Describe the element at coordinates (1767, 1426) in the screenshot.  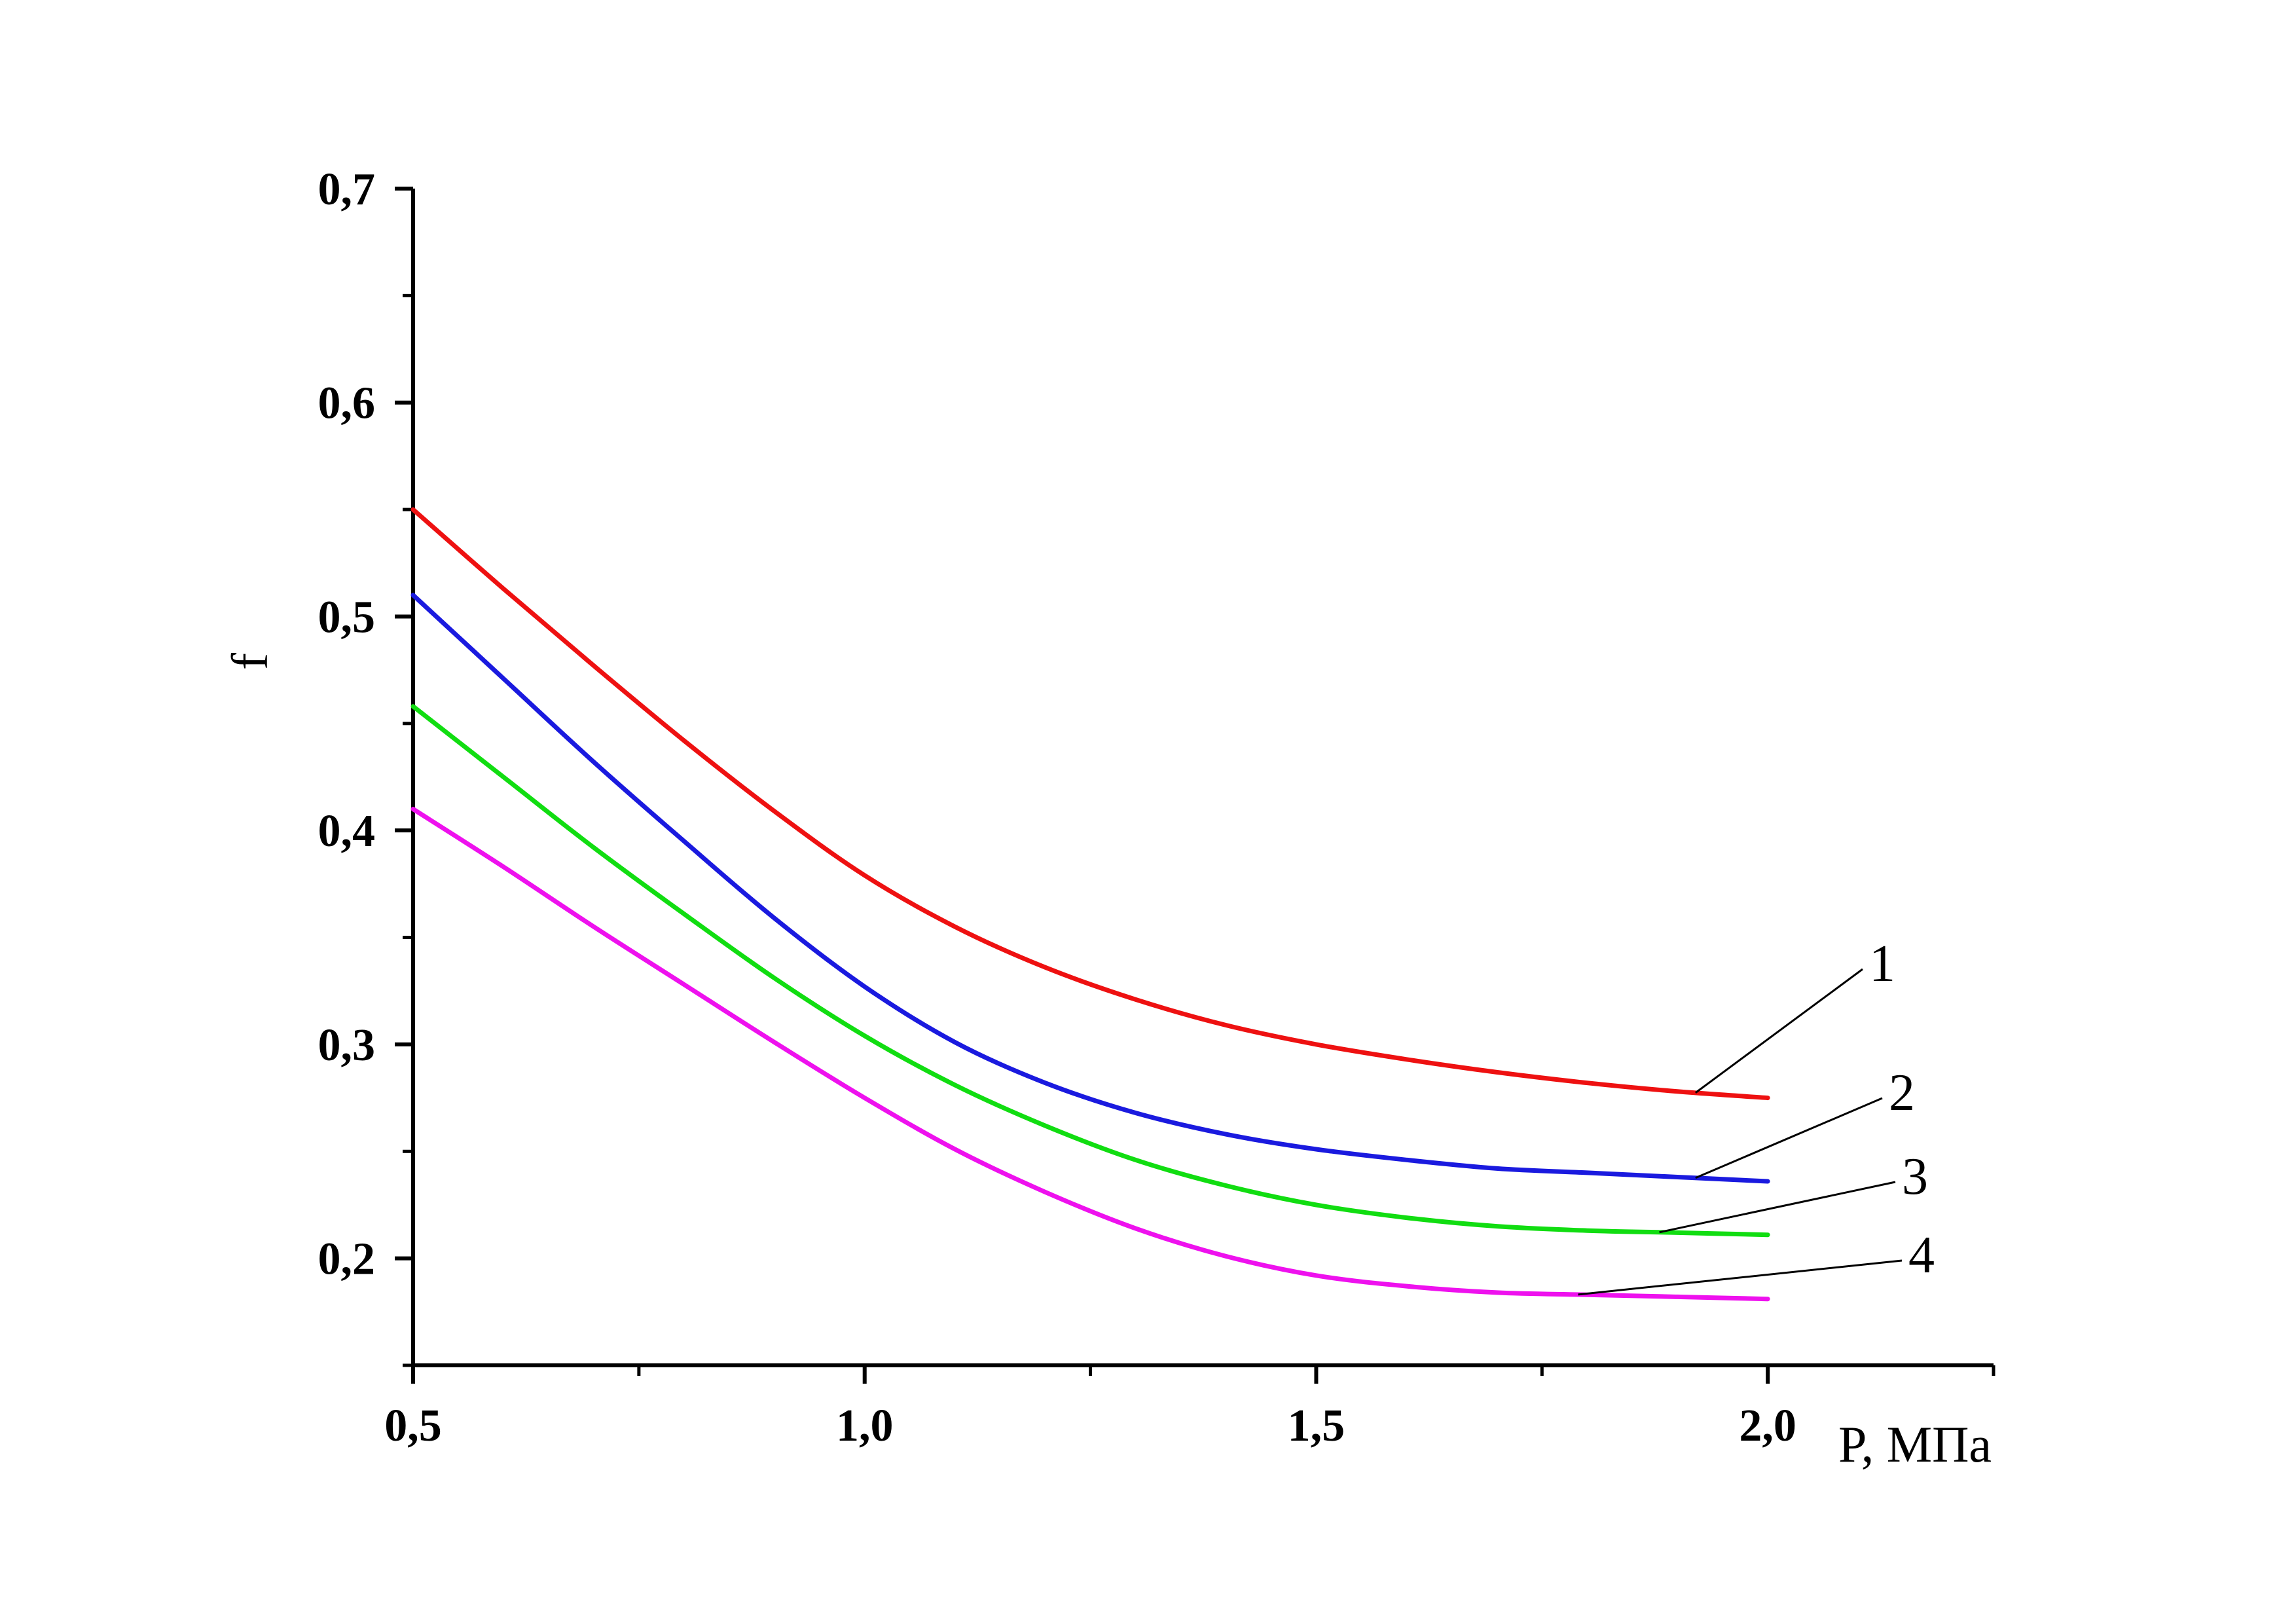
I see `x-tick-label: 2,0` at that location.